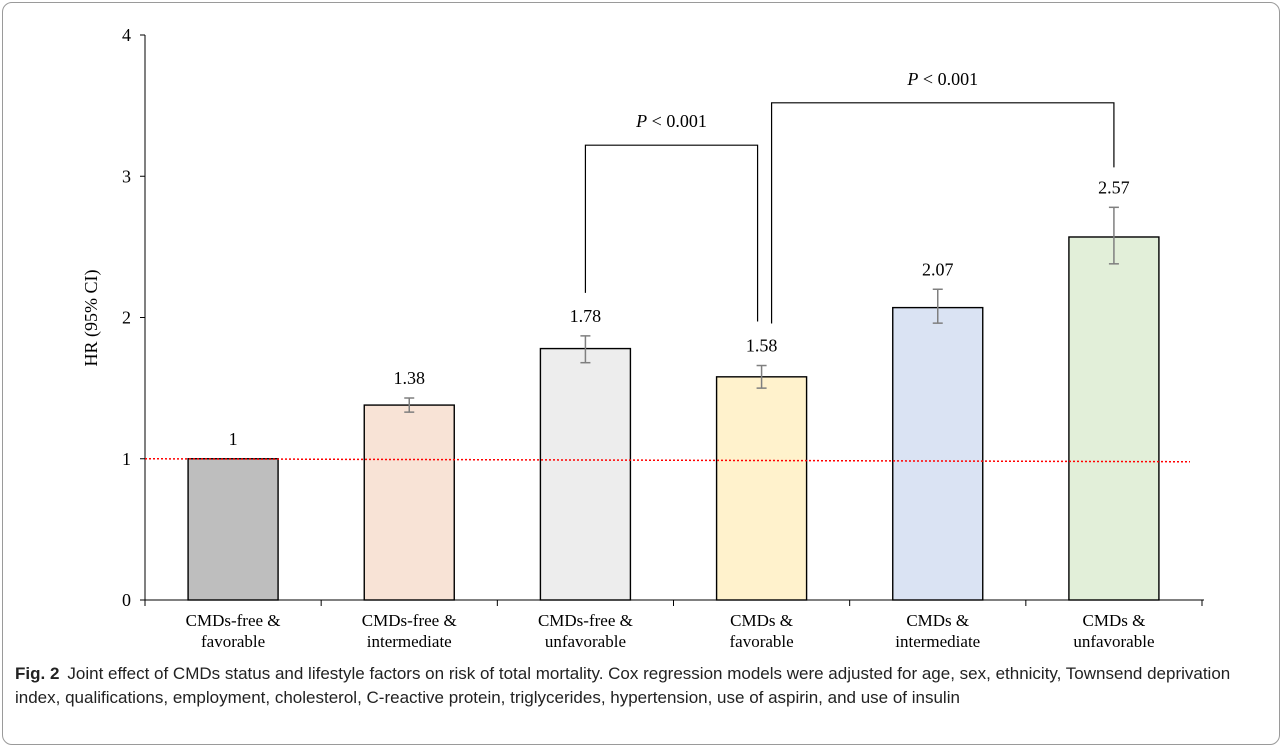  Describe the element at coordinates (91, 318) in the screenshot. I see `y-axis-title: HR (95% CI)` at that location.